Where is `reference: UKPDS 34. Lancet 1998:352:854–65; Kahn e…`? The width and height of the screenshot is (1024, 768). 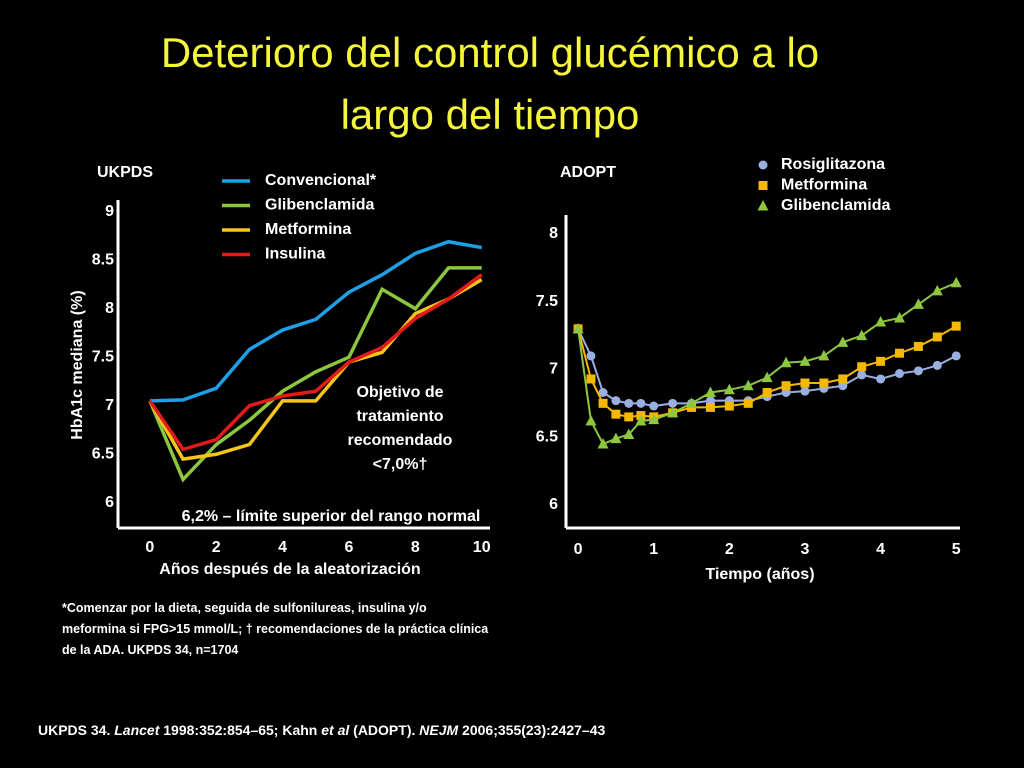
reference: UKPDS 34. Lancet 1998:352:854–65; Kahn e… is located at coordinates (321, 730).